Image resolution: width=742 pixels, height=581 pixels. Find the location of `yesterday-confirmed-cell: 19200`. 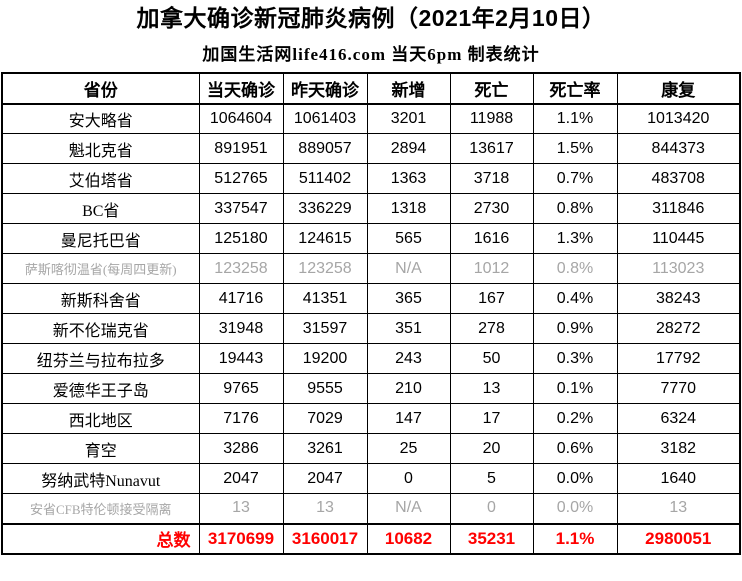

yesterday-confirmed-cell: 19200 is located at coordinates (325, 359).